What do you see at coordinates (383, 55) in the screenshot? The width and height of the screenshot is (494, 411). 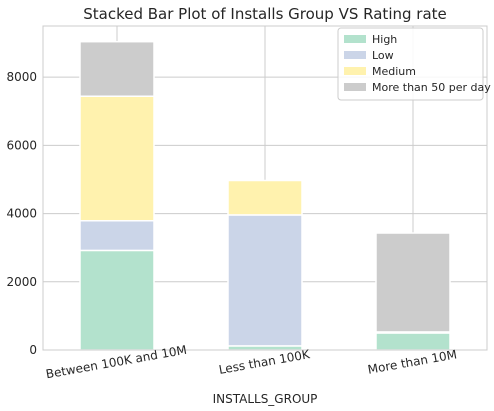 I see `legend-entry: Low` at bounding box center [383, 55].